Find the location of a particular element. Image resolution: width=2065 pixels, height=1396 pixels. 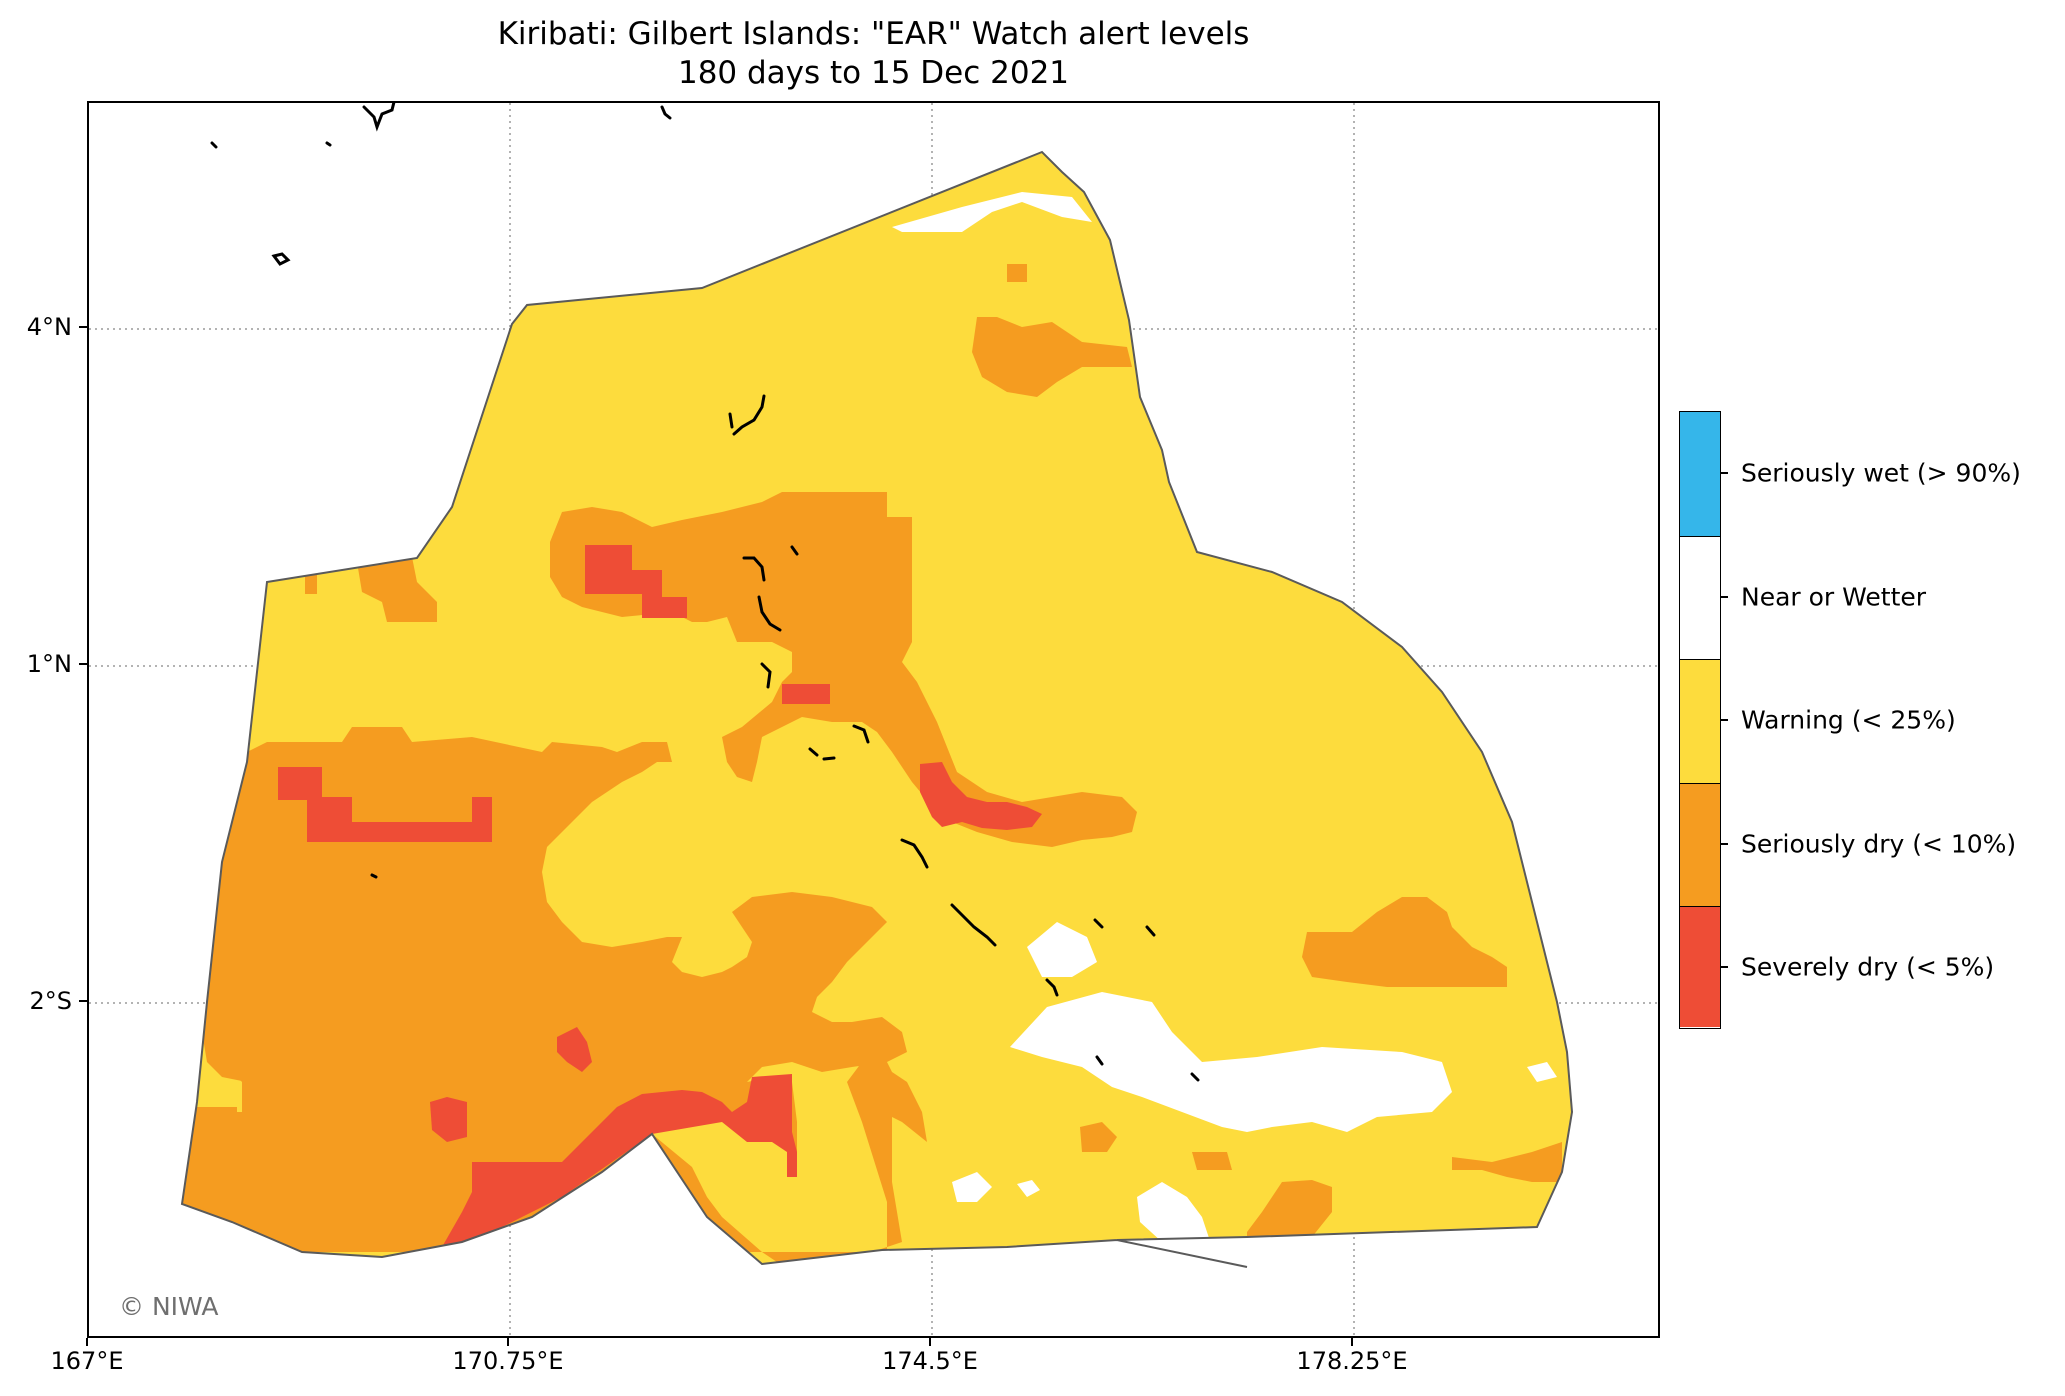

x-tick-label: 178.25°E is located at coordinates (1352, 1361).